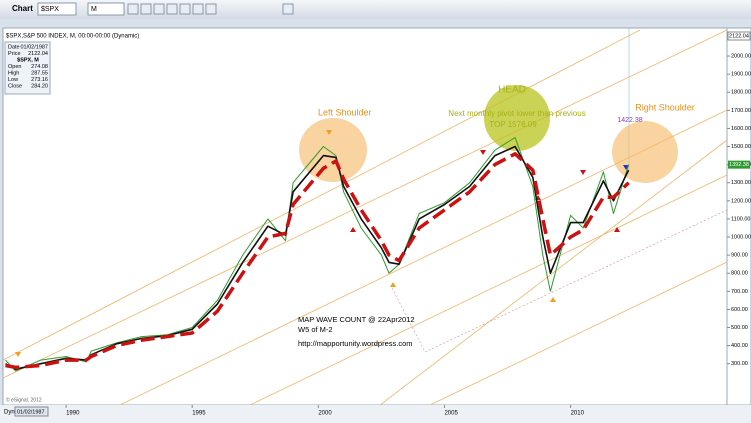  I want to click on y-tick-label: 800.00, so click(739, 274).